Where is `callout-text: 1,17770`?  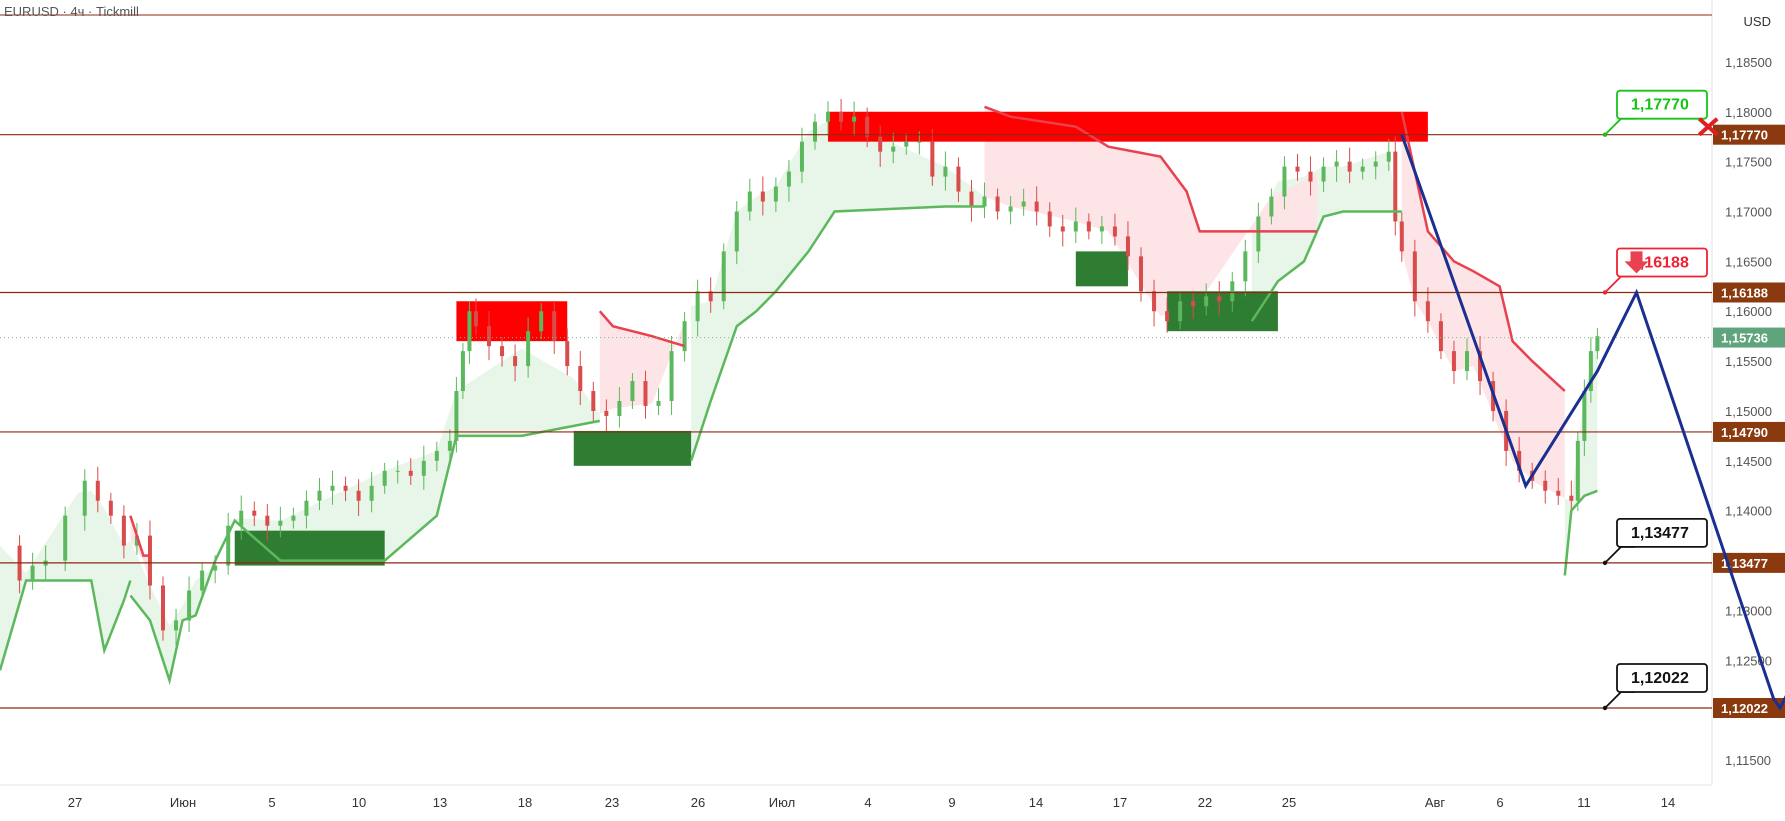
callout-text: 1,17770 is located at coordinates (1660, 105).